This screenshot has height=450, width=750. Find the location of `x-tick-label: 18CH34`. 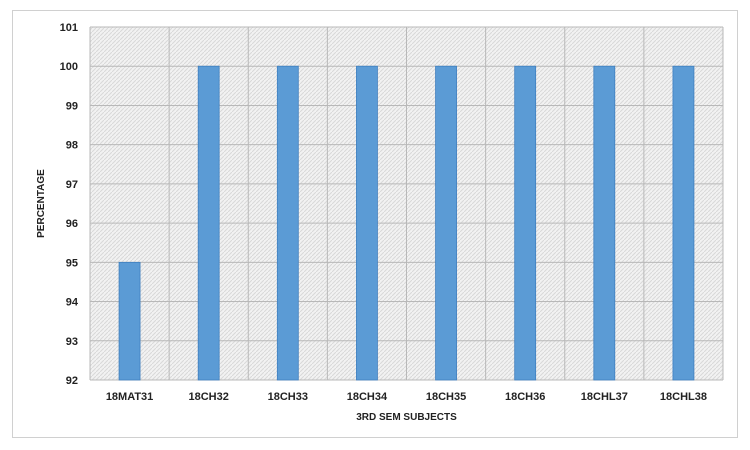

x-tick-label: 18CH34 is located at coordinates (367, 397).